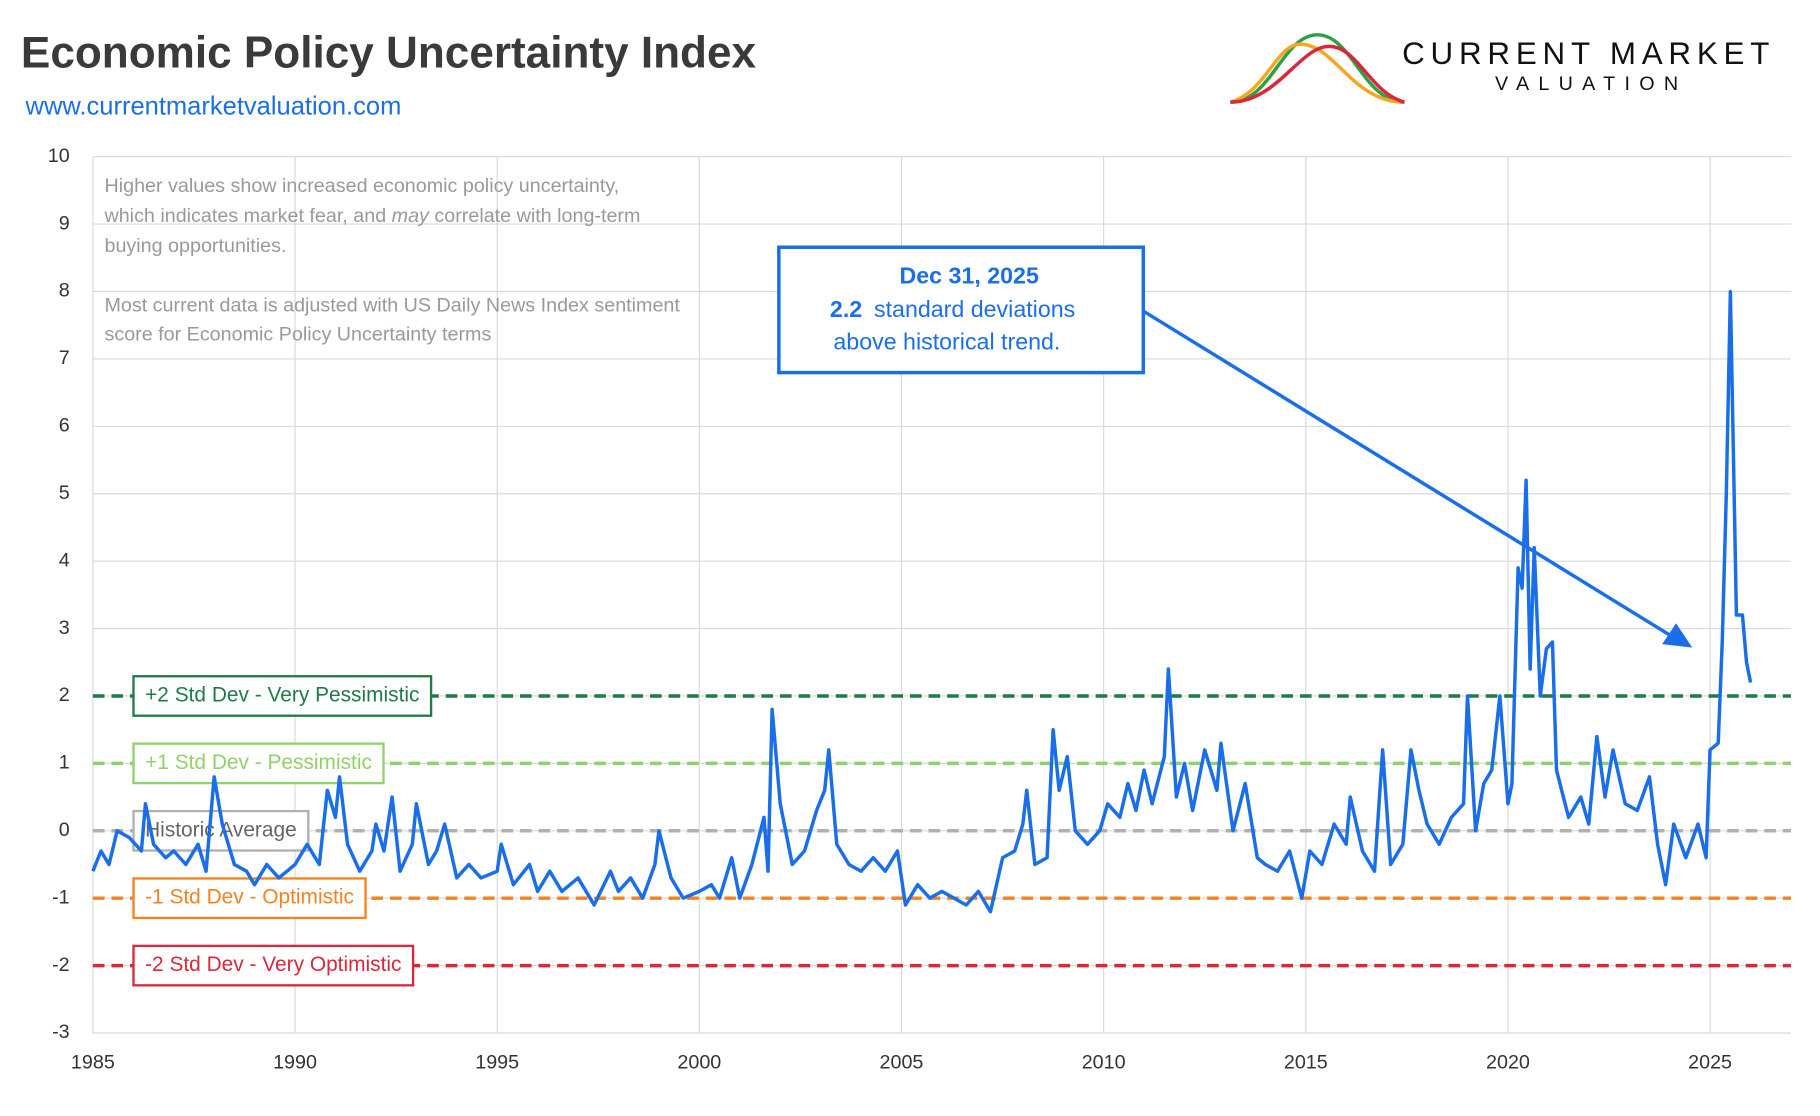 The height and width of the screenshot is (1116, 1820). Describe the element at coordinates (64, 628) in the screenshot. I see `y-tick-label: 3` at that location.